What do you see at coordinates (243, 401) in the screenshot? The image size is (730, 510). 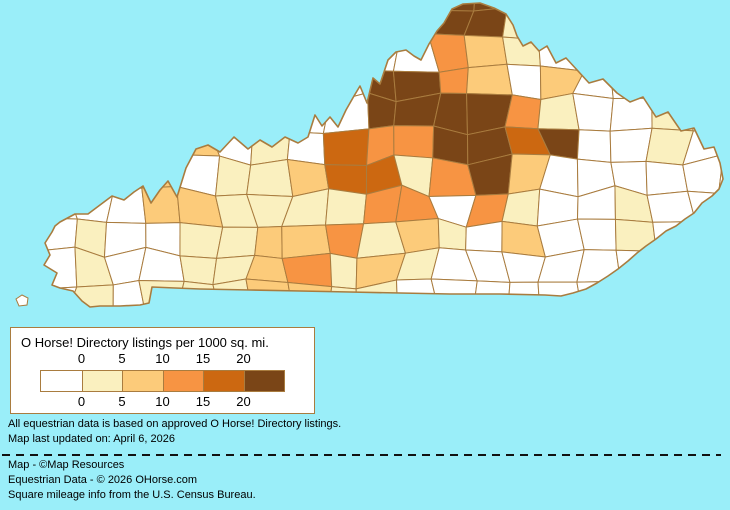 I see `legend-tick: 20` at bounding box center [243, 401].